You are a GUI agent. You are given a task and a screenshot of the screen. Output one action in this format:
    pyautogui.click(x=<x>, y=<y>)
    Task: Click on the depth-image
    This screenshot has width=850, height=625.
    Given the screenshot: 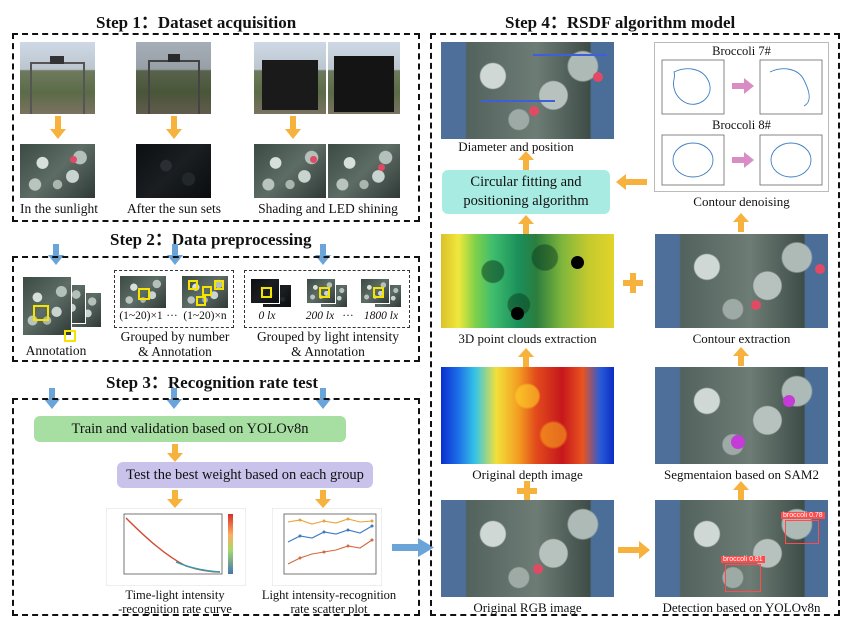 What is the action you would take?
    pyautogui.click(x=527, y=415)
    